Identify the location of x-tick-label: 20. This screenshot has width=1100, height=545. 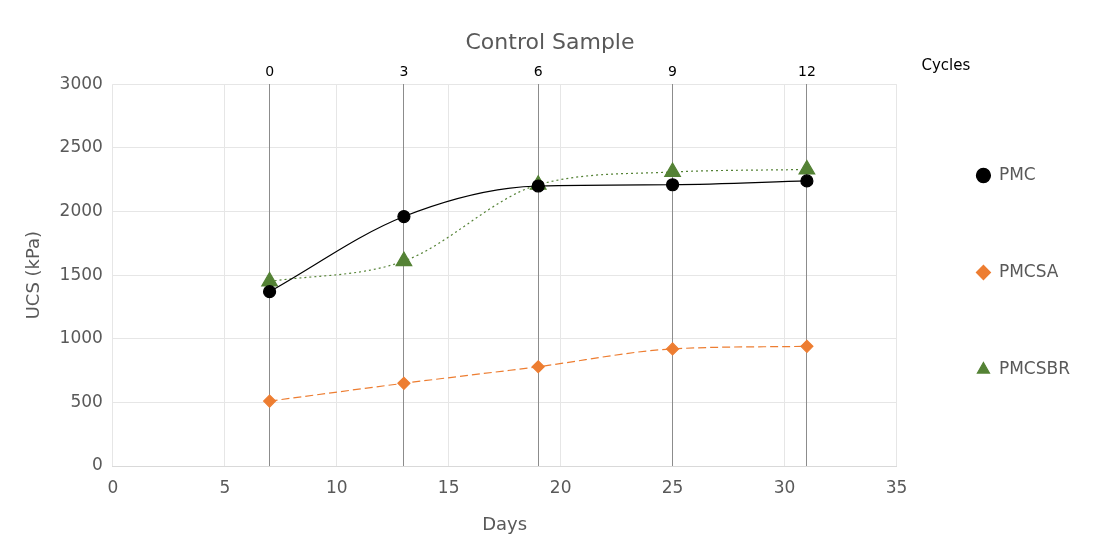
(560, 486).